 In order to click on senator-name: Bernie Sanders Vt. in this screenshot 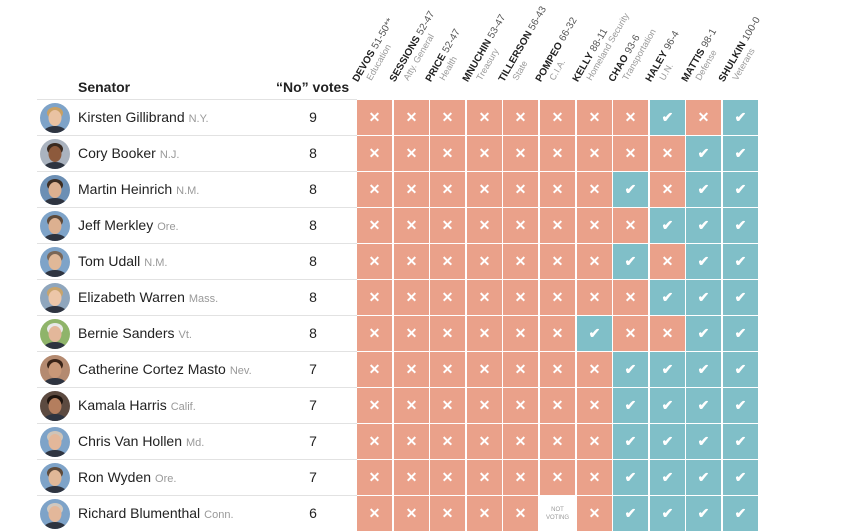, I will do `click(135, 333)`.